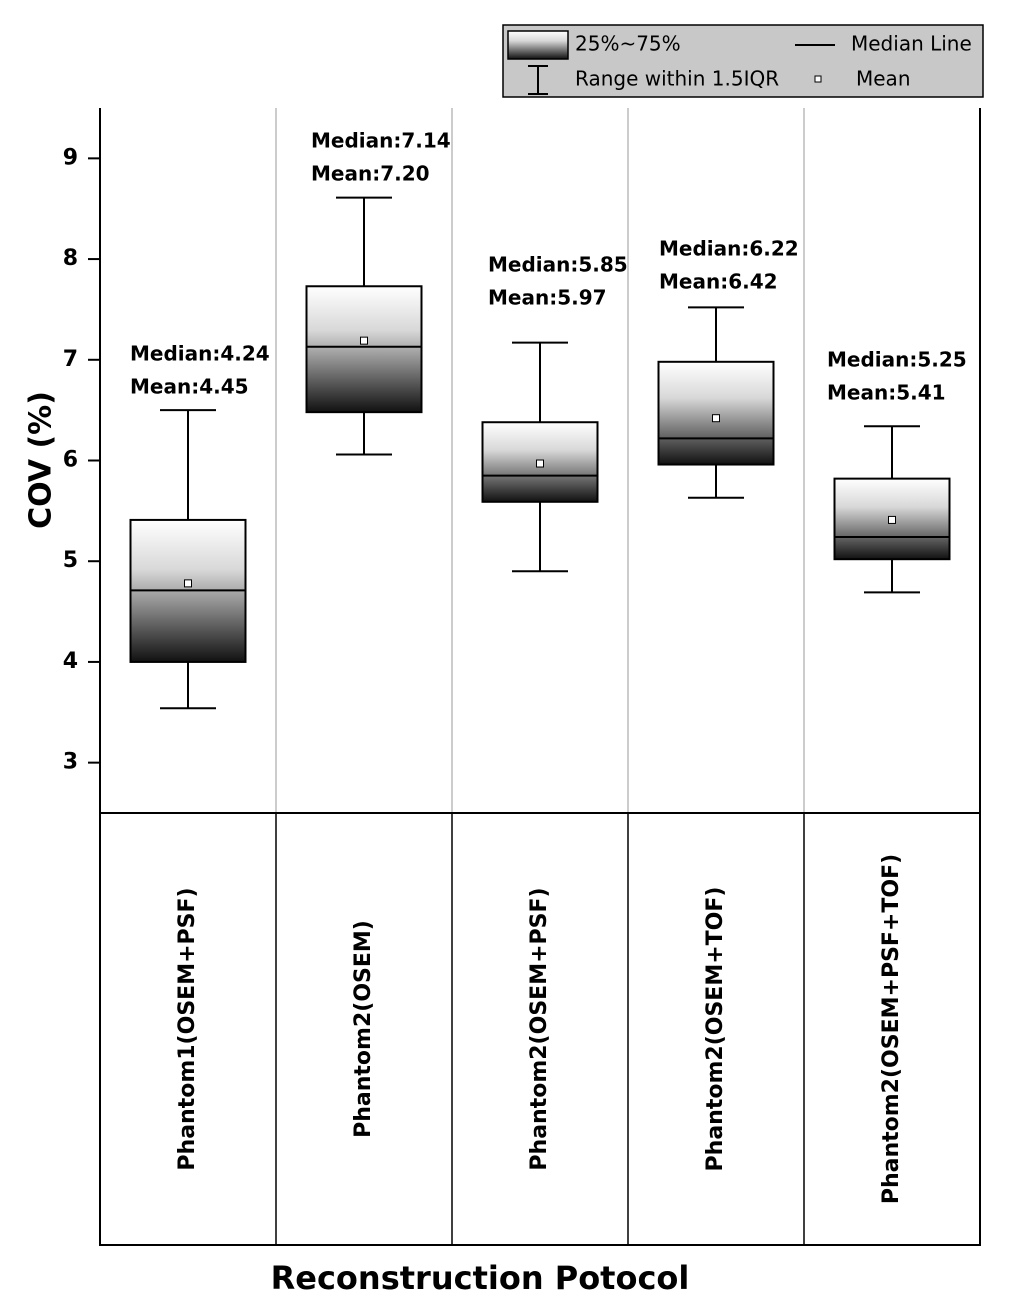 This screenshot has width=1009, height=1313. Describe the element at coordinates (41, 460) in the screenshot. I see `y-axis-label: COV (%)` at that location.